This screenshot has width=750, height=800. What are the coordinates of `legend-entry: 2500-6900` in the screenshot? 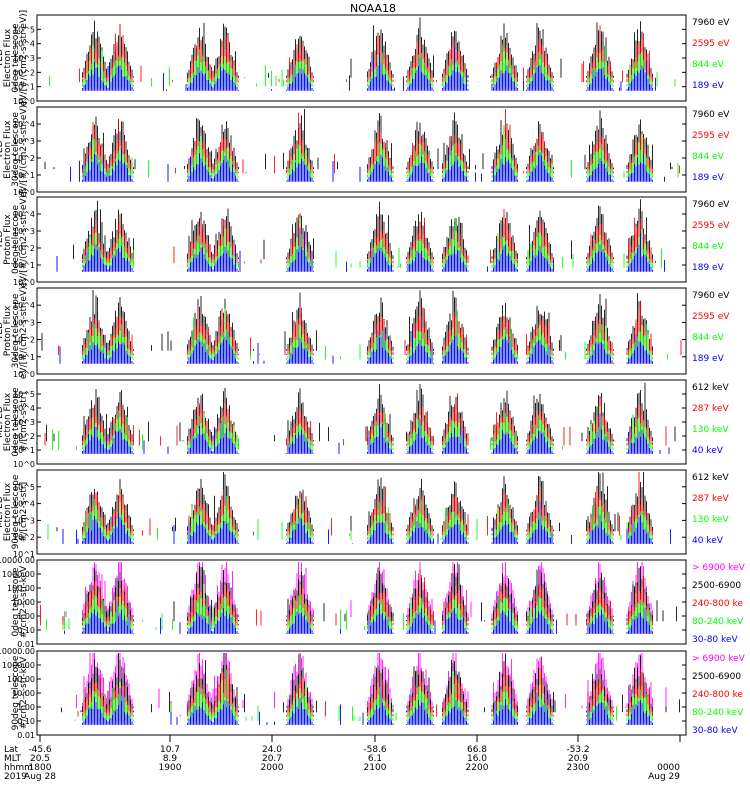 It's located at (716, 677).